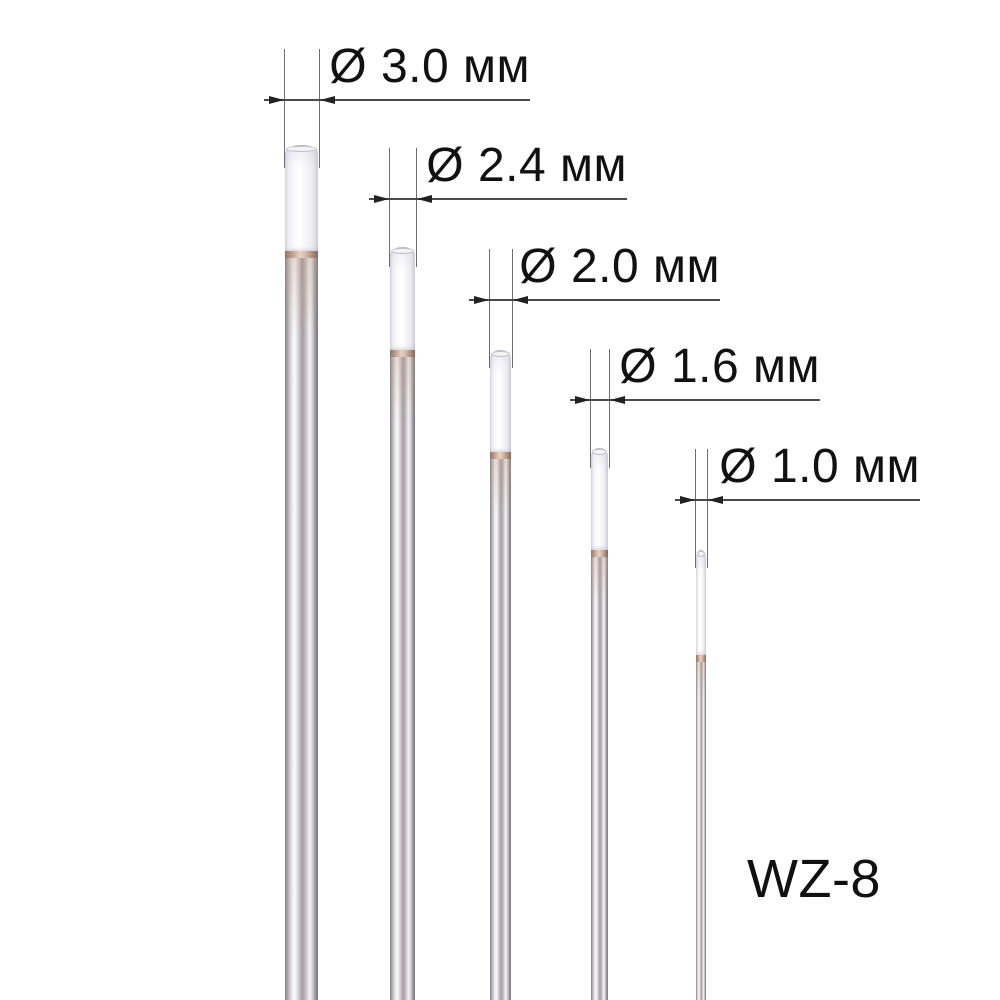 Image resolution: width=1000 pixels, height=1000 pixels. What do you see at coordinates (819, 466) in the screenshot?
I see `dimension-label: Ø 1.0 мм` at bounding box center [819, 466].